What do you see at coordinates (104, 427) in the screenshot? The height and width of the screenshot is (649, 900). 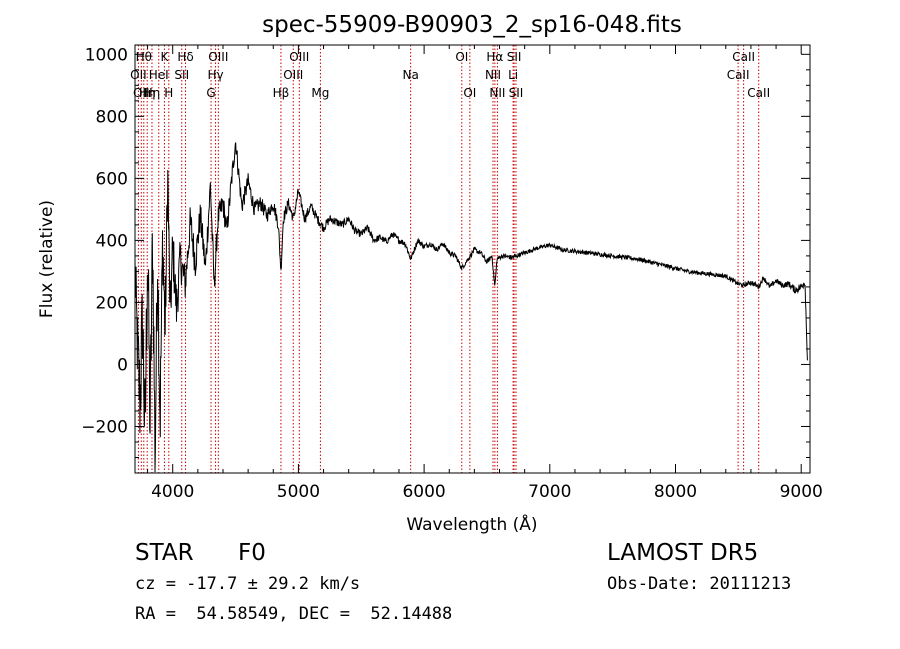 I see `y-tick-label: −200` at bounding box center [104, 427].